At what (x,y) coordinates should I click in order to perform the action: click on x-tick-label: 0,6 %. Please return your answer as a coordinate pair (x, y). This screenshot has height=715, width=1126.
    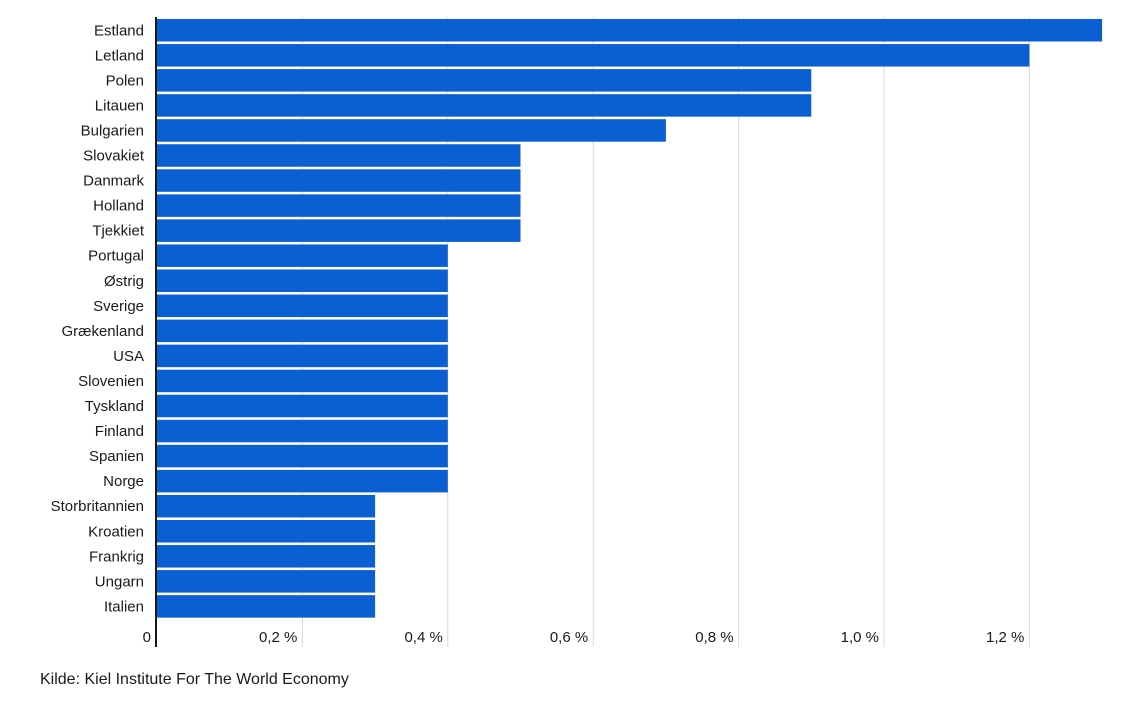
    Looking at the image, I should click on (569, 637).